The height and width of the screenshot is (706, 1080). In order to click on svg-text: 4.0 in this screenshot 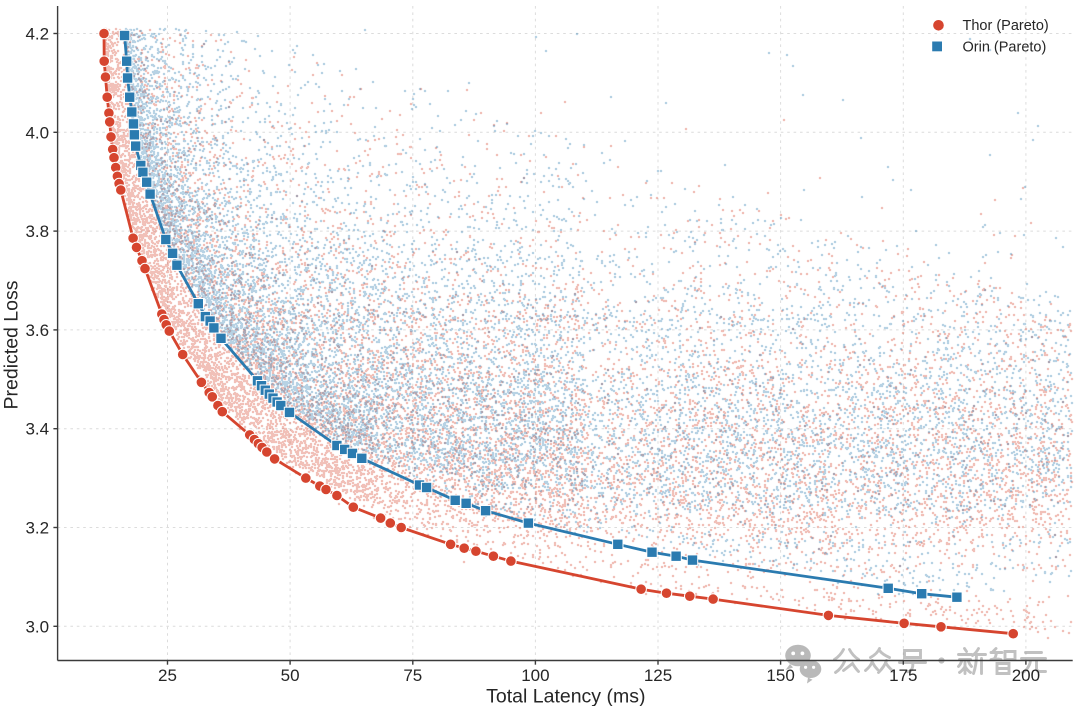, I will do `click(37, 132)`.